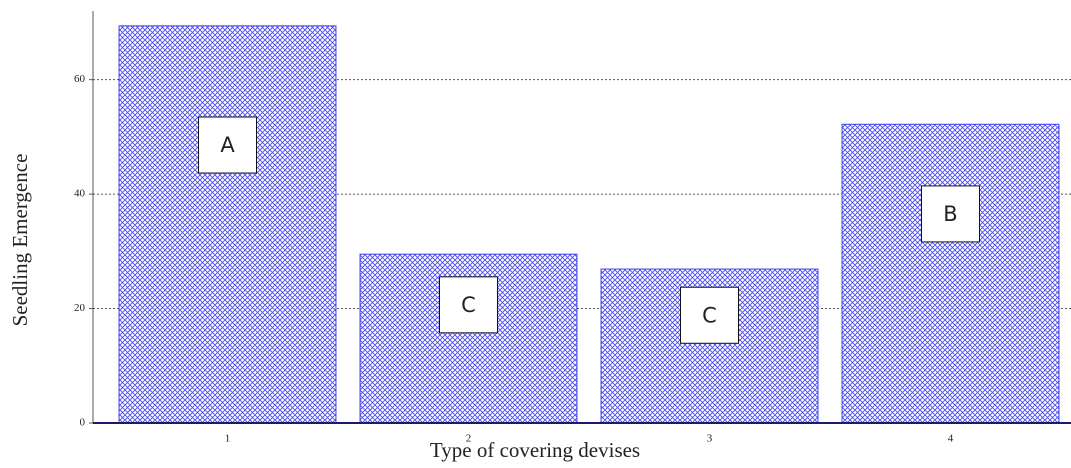  What do you see at coordinates (83, 423) in the screenshot?
I see `y-tick-label: 0` at bounding box center [83, 423].